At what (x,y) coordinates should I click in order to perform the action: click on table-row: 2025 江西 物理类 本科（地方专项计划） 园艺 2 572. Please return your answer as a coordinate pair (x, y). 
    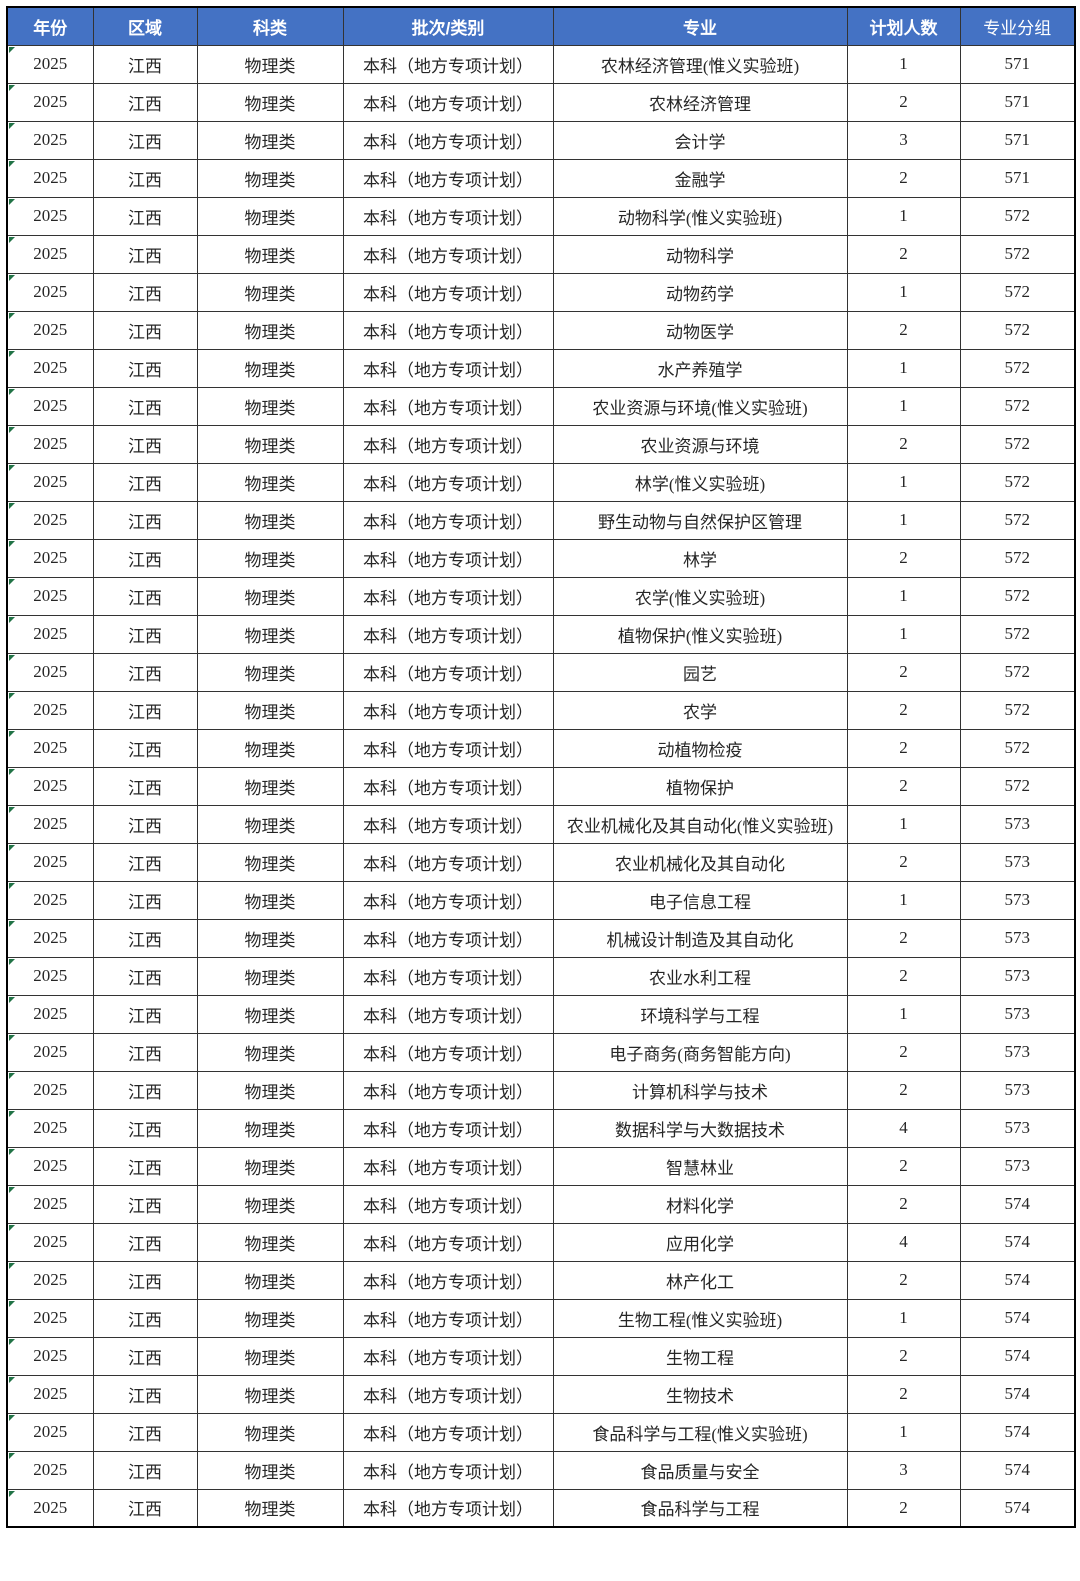
    Looking at the image, I should click on (541, 672).